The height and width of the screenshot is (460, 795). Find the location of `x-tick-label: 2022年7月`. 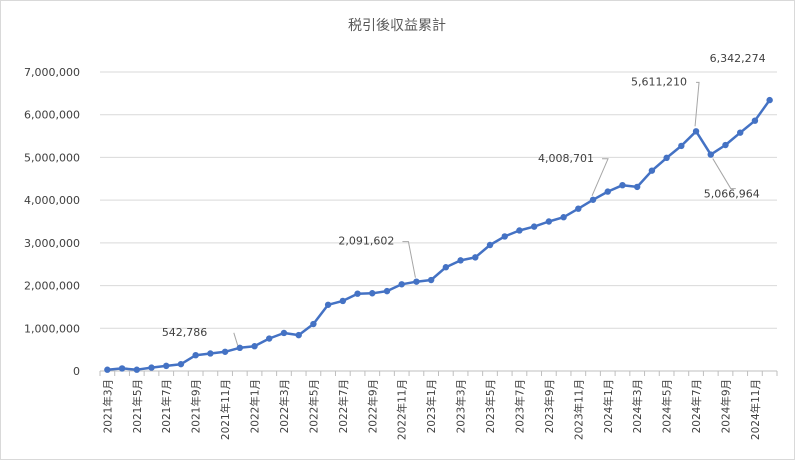

x-tick-label: 2022年7月 is located at coordinates (343, 406).